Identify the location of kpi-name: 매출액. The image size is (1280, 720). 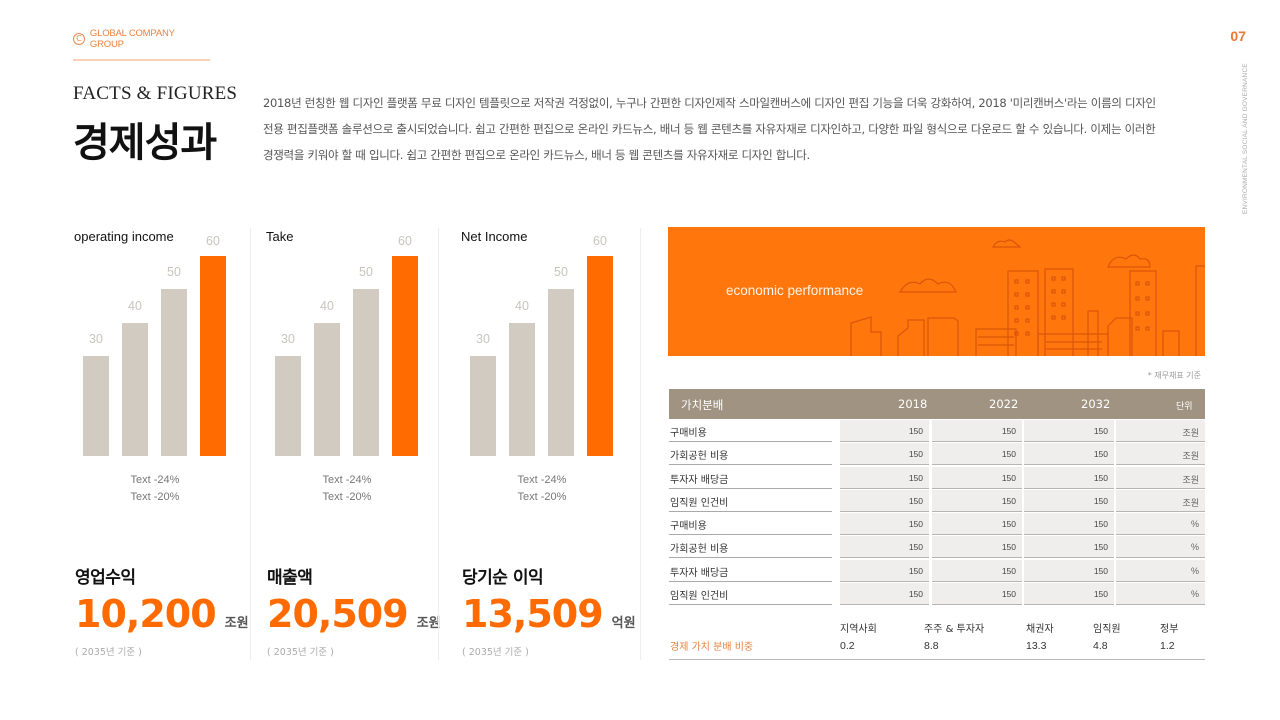
(290, 578).